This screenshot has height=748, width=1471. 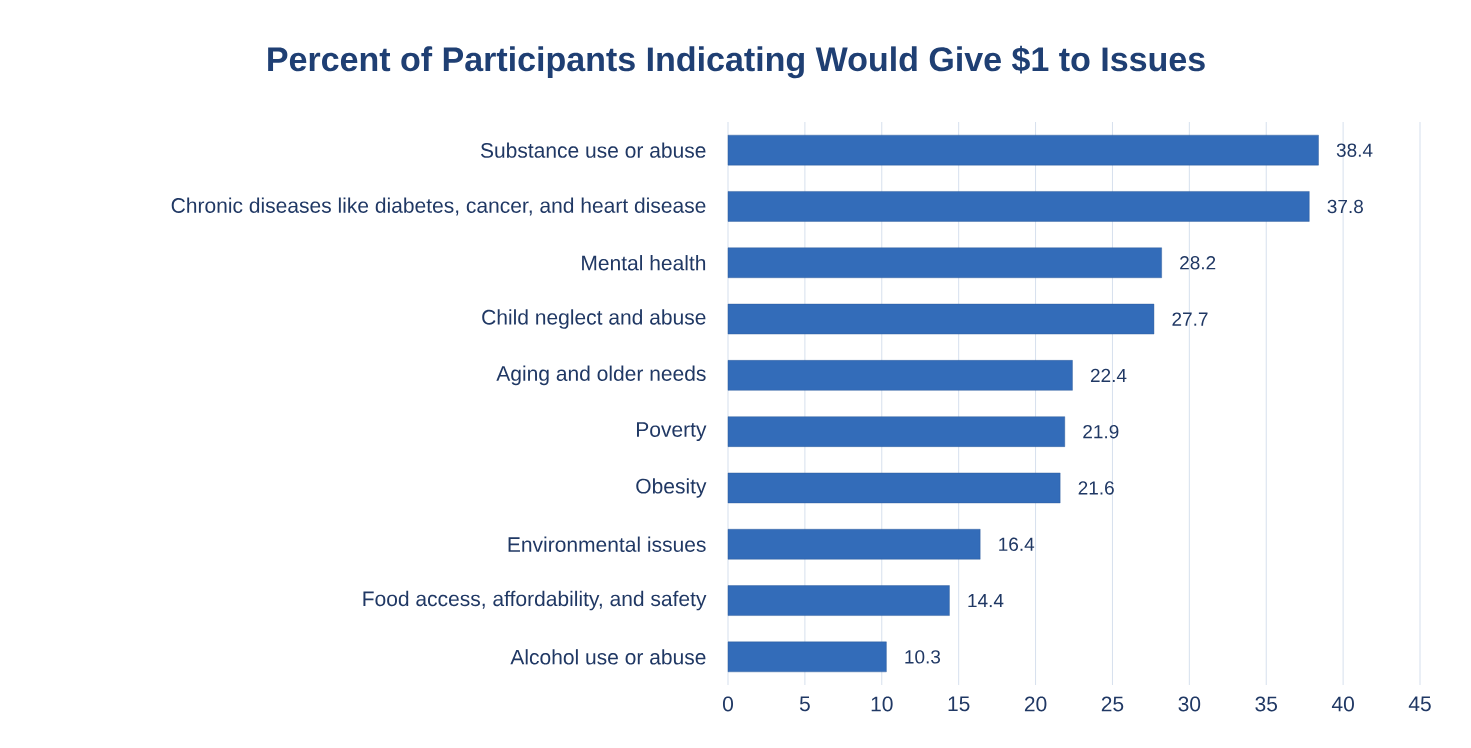 What do you see at coordinates (923, 657) in the screenshot?
I see `data-label: 10.3` at bounding box center [923, 657].